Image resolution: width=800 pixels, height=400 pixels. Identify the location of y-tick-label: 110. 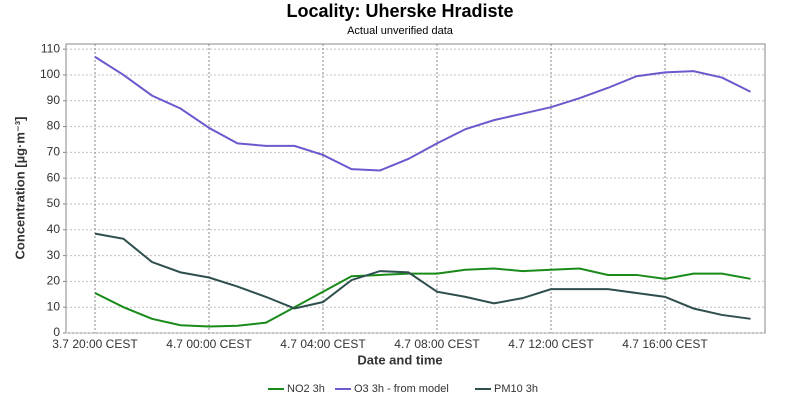
(50, 48).